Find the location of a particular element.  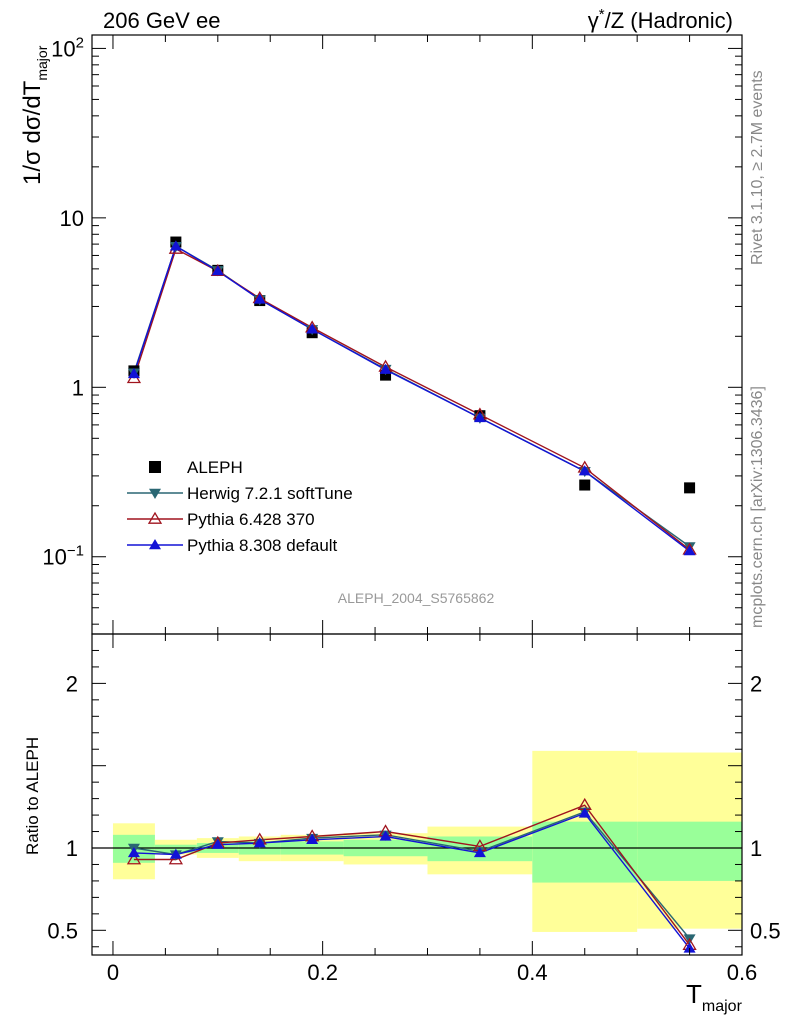

legend-marker-data is located at coordinates (155, 467).